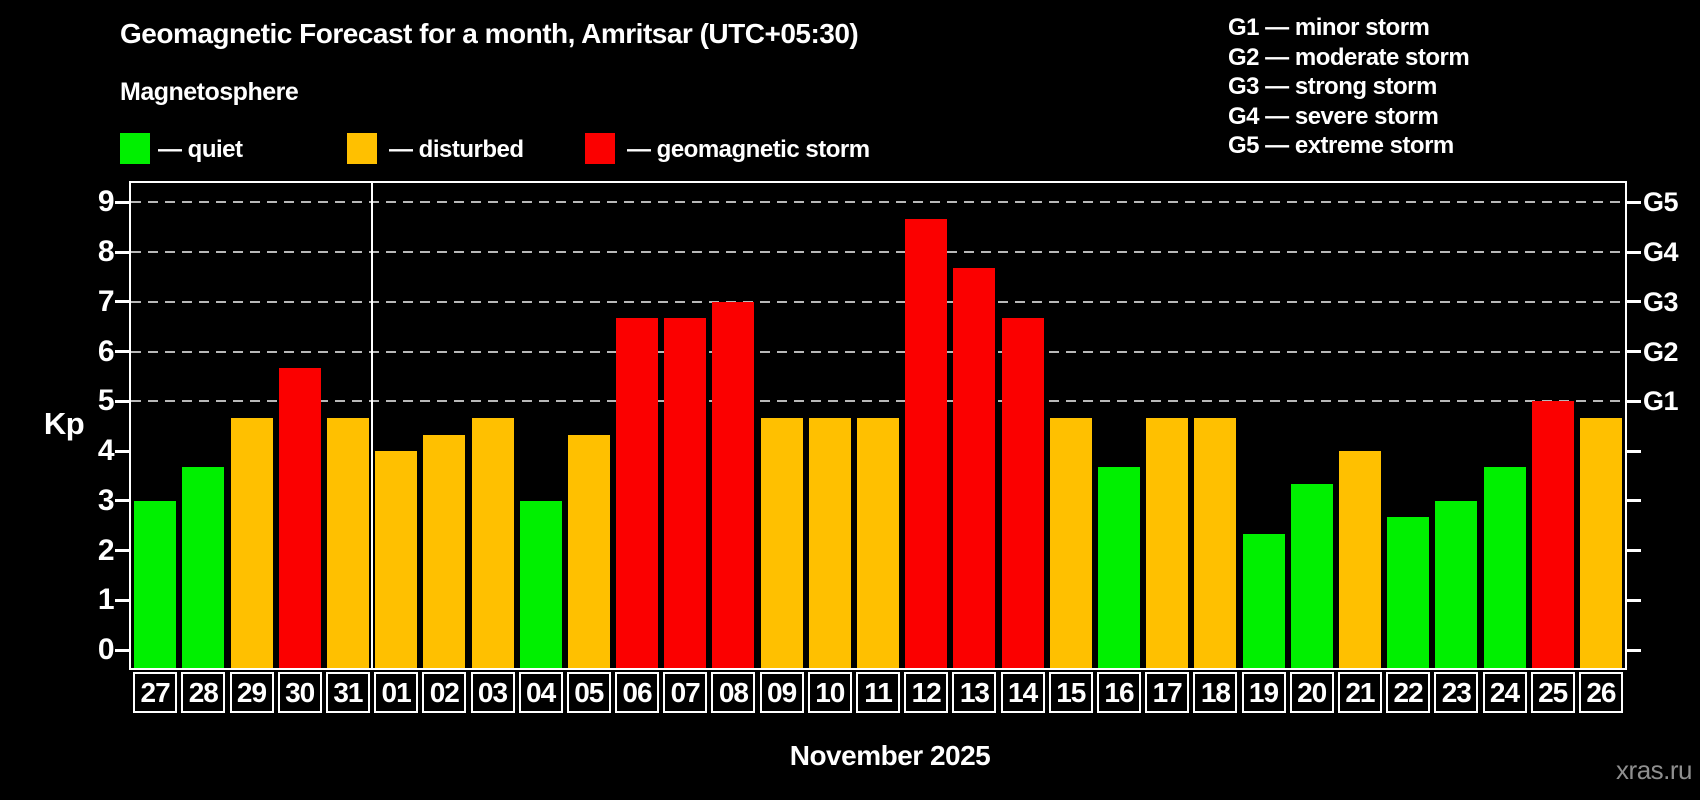 The width and height of the screenshot is (1700, 800). I want to click on storm-scale-item-g4: G4 — severe storm, so click(1333, 116).